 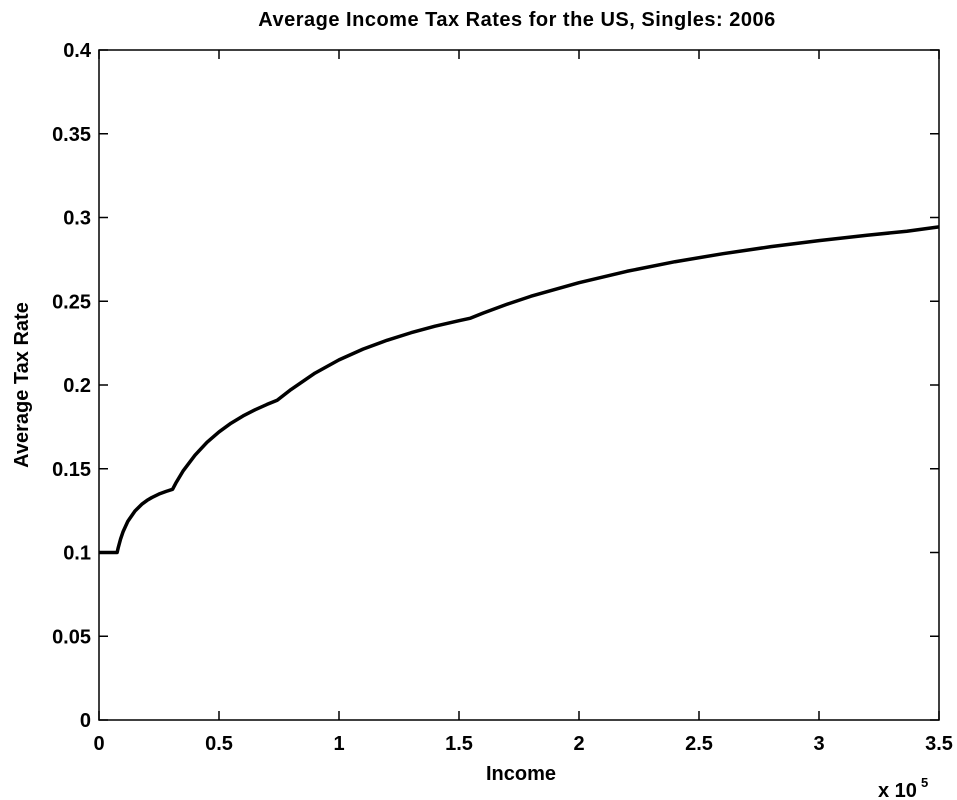 What do you see at coordinates (22, 385) in the screenshot?
I see `y-axis-label: Average Tax Rate` at bounding box center [22, 385].